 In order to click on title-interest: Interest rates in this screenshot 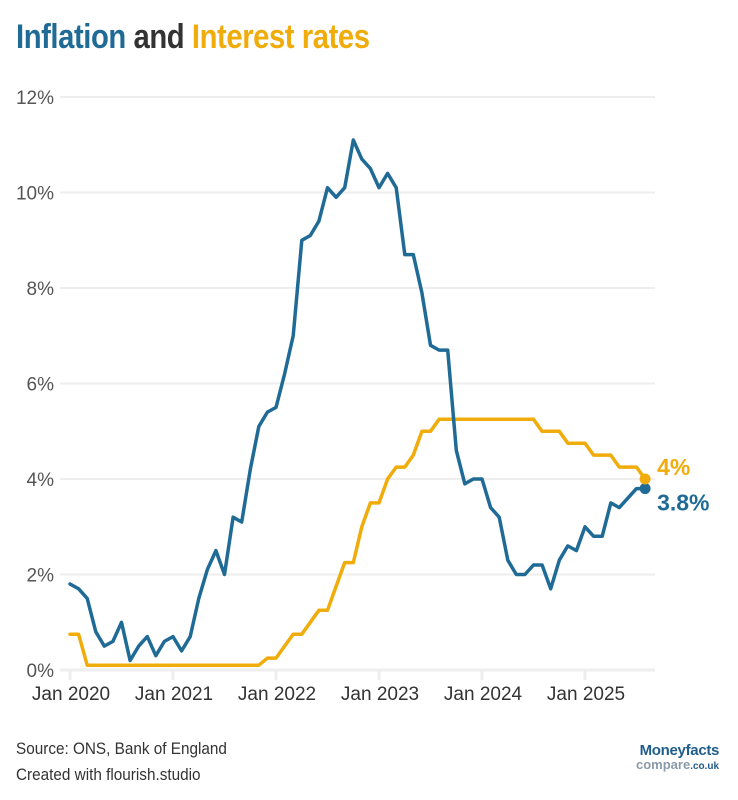, I will do `click(280, 37)`.